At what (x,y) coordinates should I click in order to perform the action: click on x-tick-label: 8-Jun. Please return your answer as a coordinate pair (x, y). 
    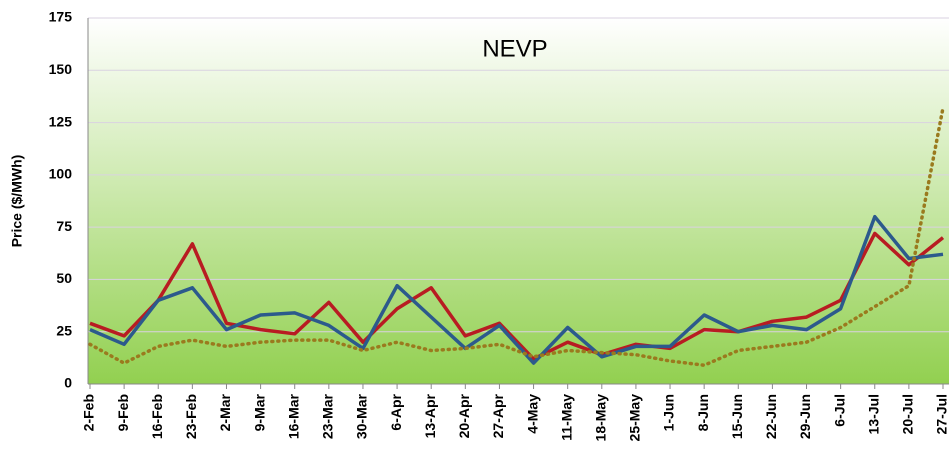
    Looking at the image, I should click on (703, 412).